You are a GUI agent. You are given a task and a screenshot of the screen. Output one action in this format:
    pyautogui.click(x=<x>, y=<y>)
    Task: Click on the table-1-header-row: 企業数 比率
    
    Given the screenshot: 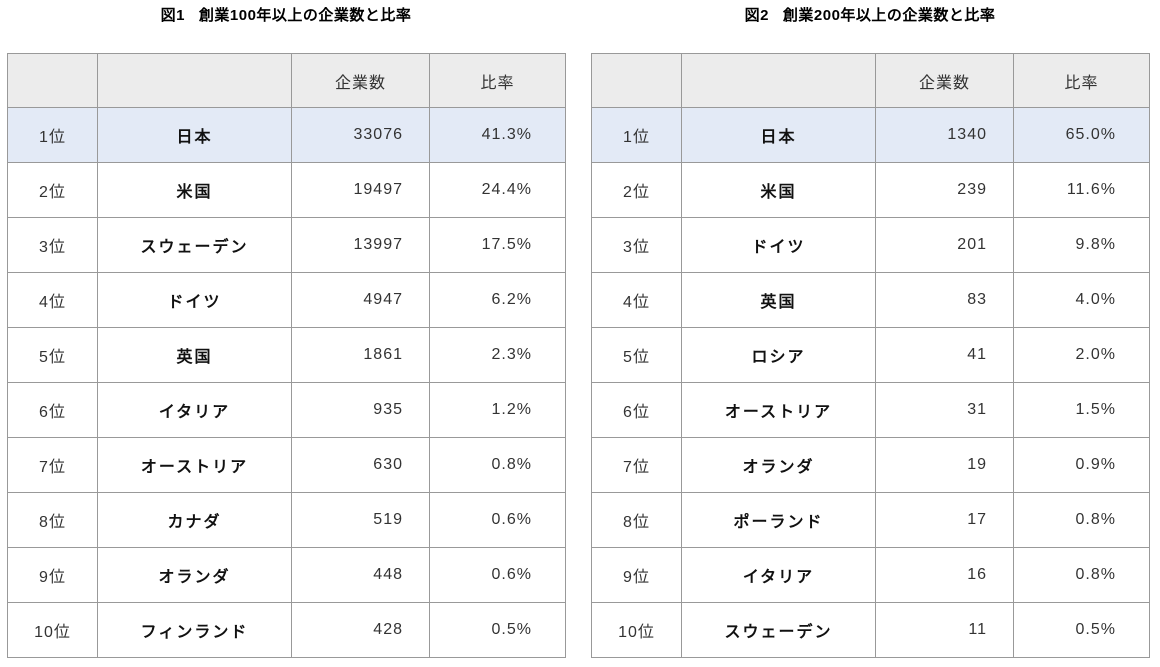 What is the action you would take?
    pyautogui.click(x=286, y=80)
    